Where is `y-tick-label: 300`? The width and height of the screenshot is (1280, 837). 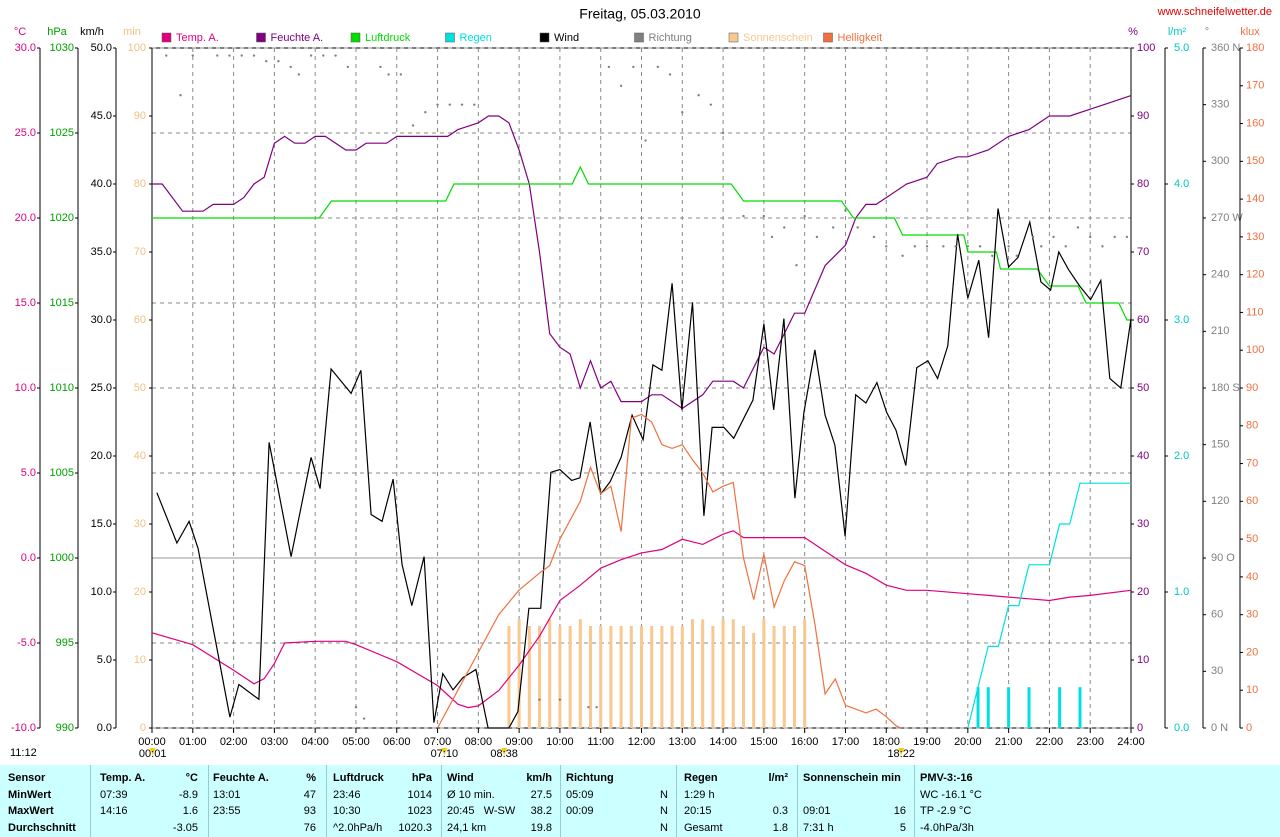 y-tick-label: 300 is located at coordinates (1220, 161).